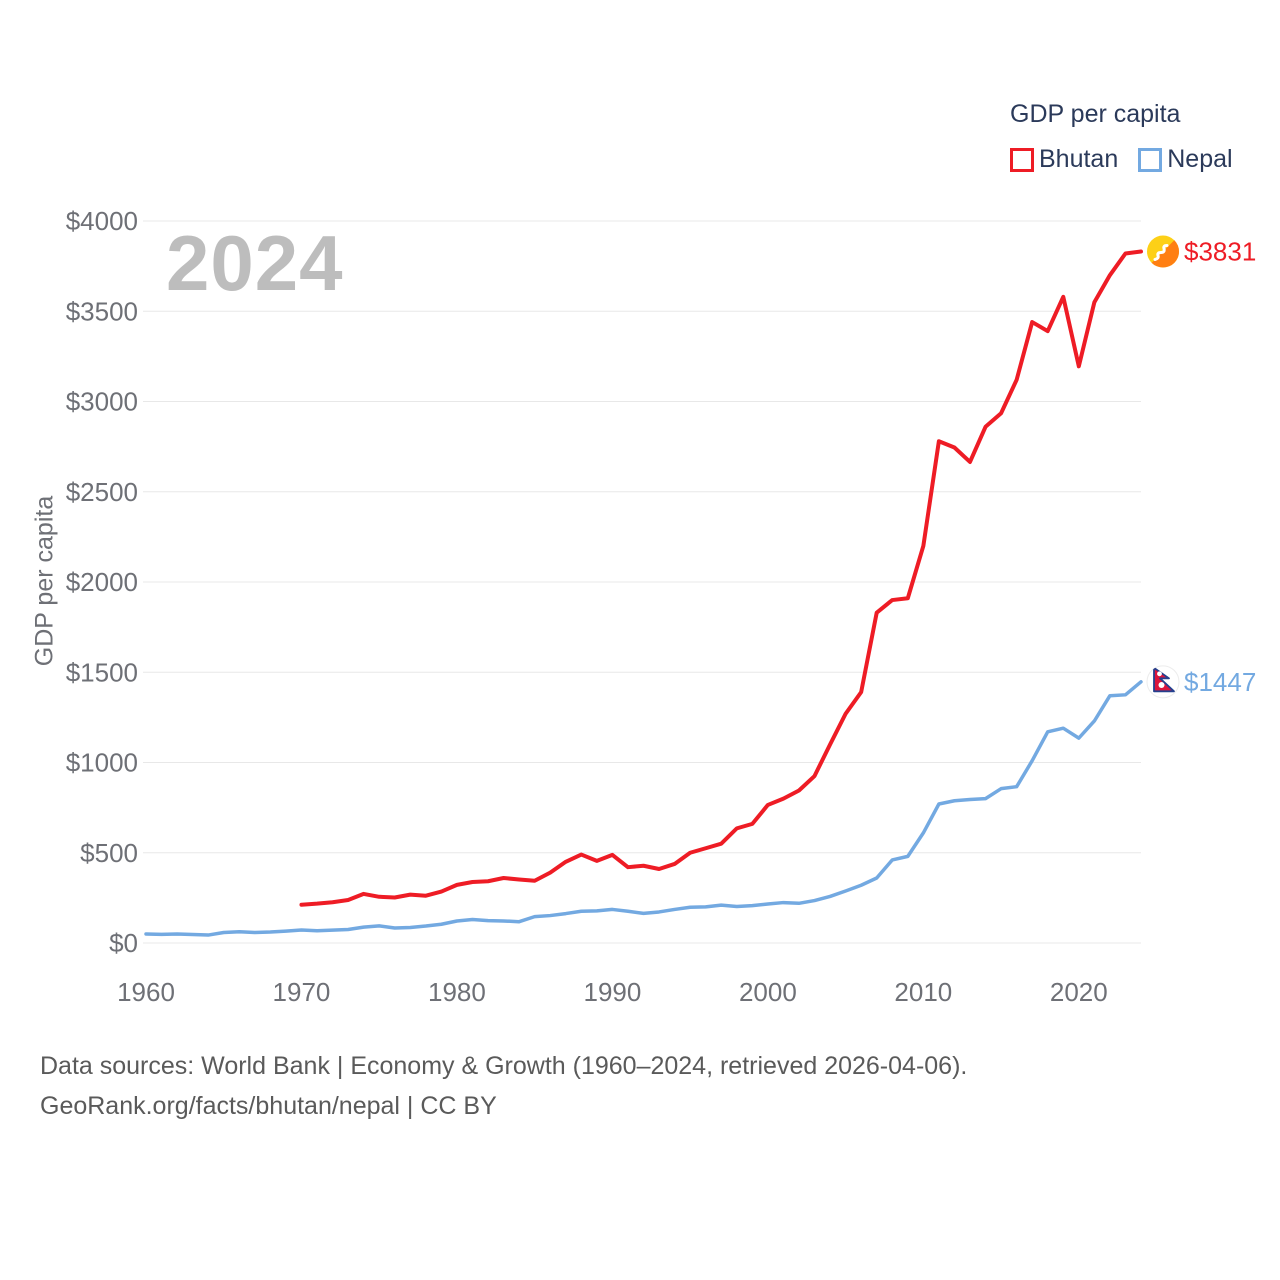  What do you see at coordinates (102, 402) in the screenshot?
I see `y-tick-label: $3000` at bounding box center [102, 402].